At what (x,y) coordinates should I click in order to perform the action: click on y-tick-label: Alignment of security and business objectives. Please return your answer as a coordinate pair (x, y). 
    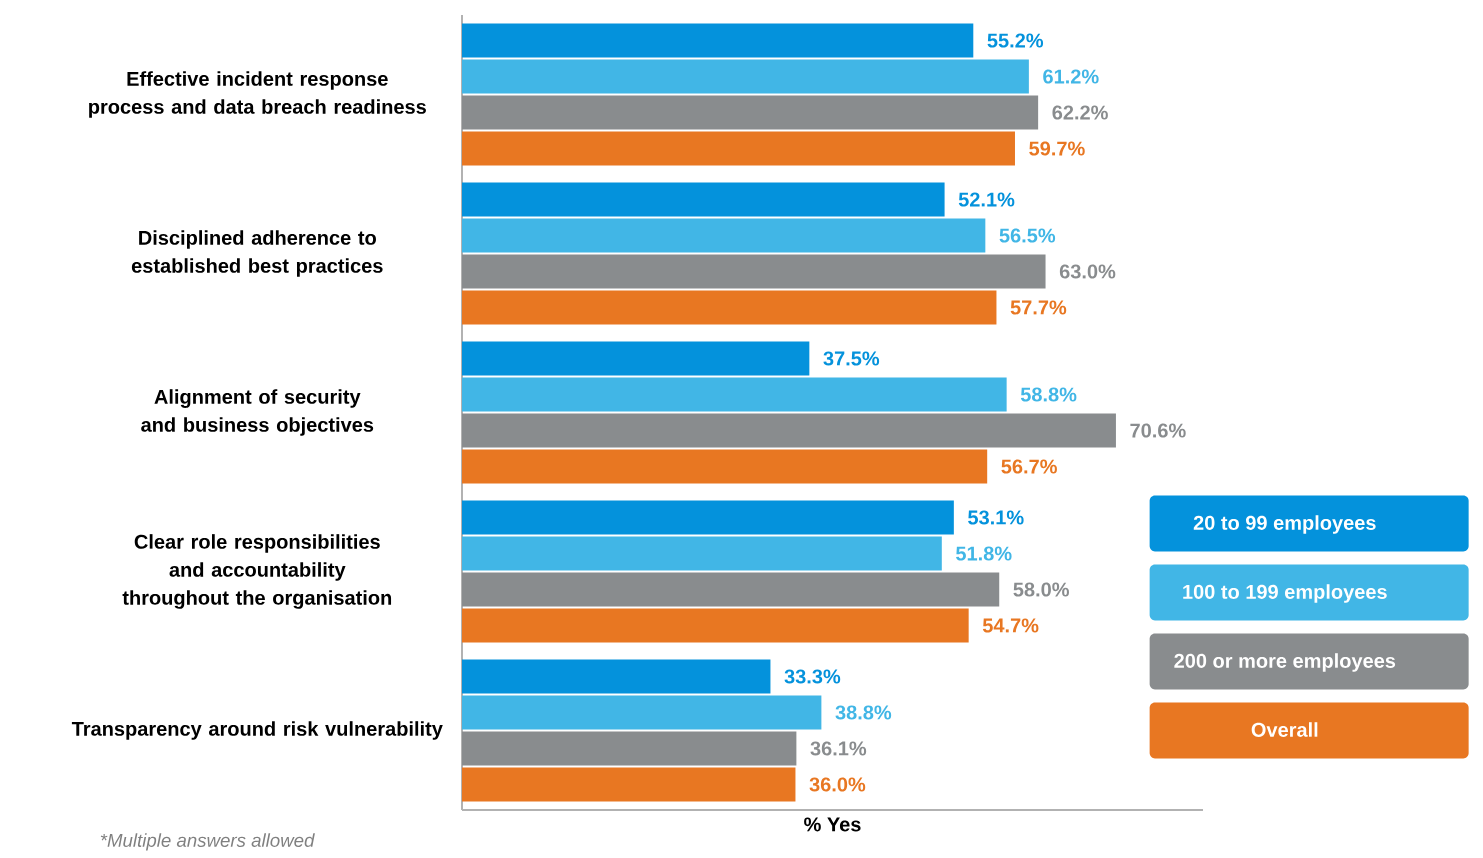
    Looking at the image, I should click on (257, 412).